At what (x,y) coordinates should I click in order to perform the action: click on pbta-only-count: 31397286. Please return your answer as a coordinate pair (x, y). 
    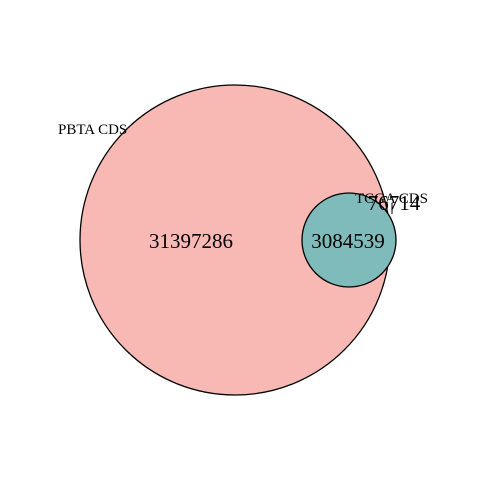
    Looking at the image, I should click on (191, 241).